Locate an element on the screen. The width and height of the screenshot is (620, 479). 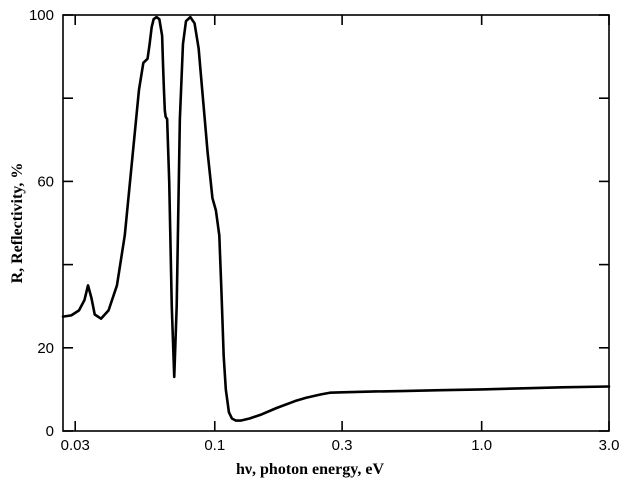
x-tick-label: 0.03 is located at coordinates (75, 445).